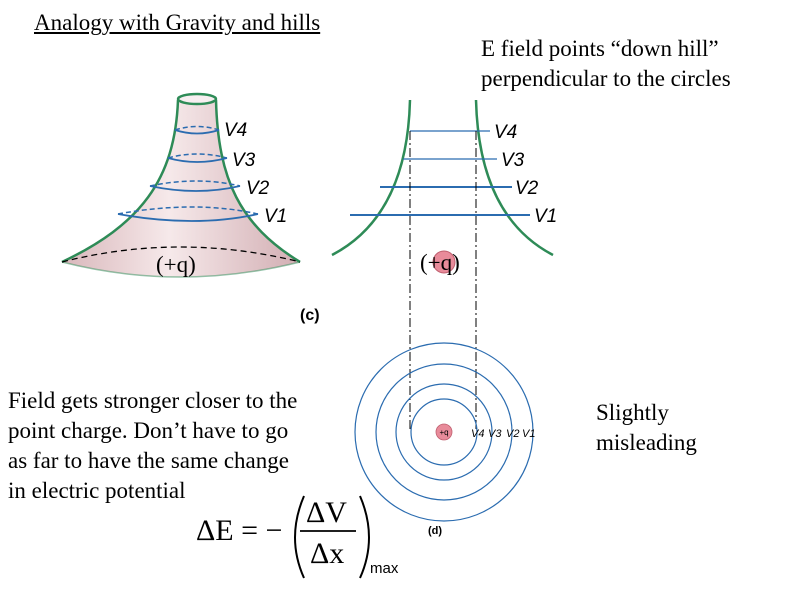 This screenshot has height=600, width=800. I want to click on equation-lhs: ΔE = −, so click(239, 530).